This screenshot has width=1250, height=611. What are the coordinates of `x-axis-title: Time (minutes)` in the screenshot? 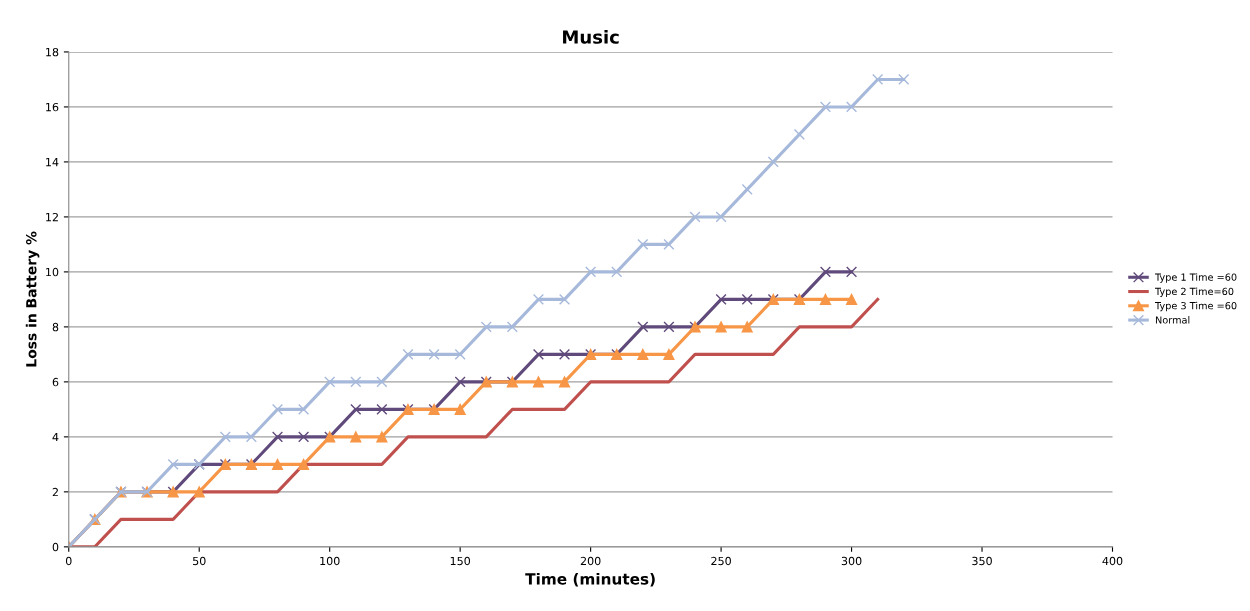 It's located at (590, 579).